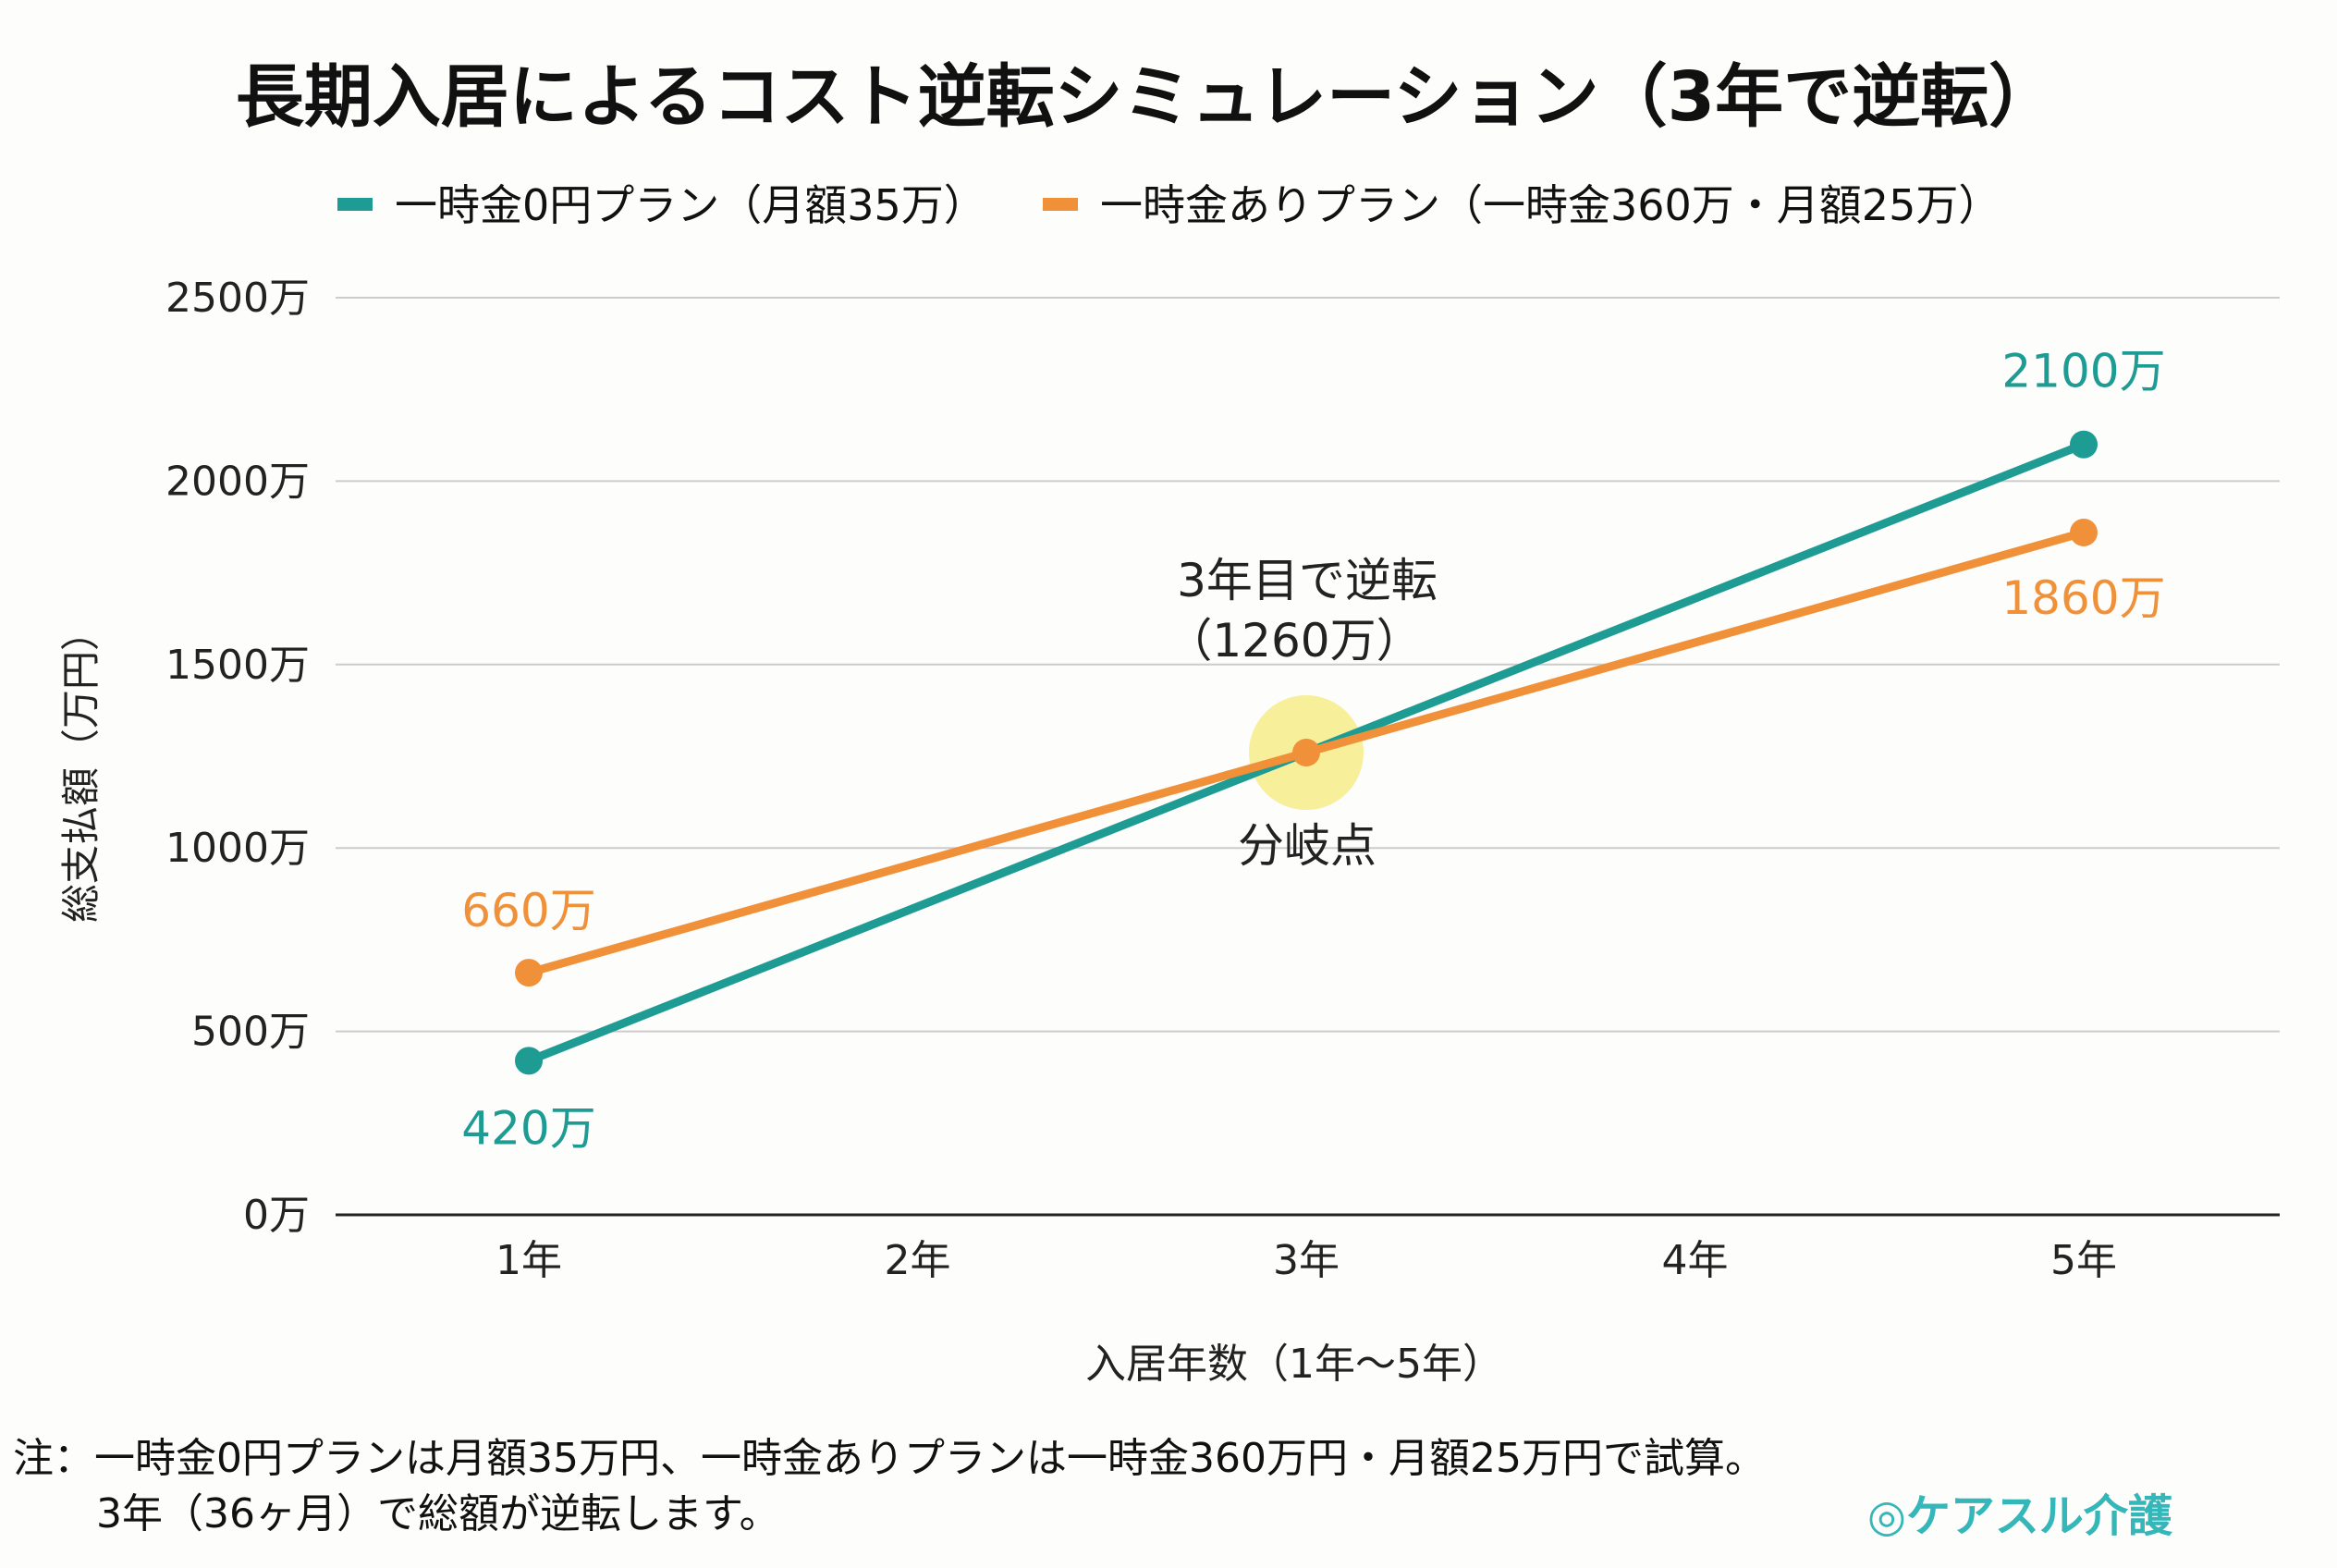  Describe the element at coordinates (1886, 1516) in the screenshot. I see `logo-icon: ◎` at that location.